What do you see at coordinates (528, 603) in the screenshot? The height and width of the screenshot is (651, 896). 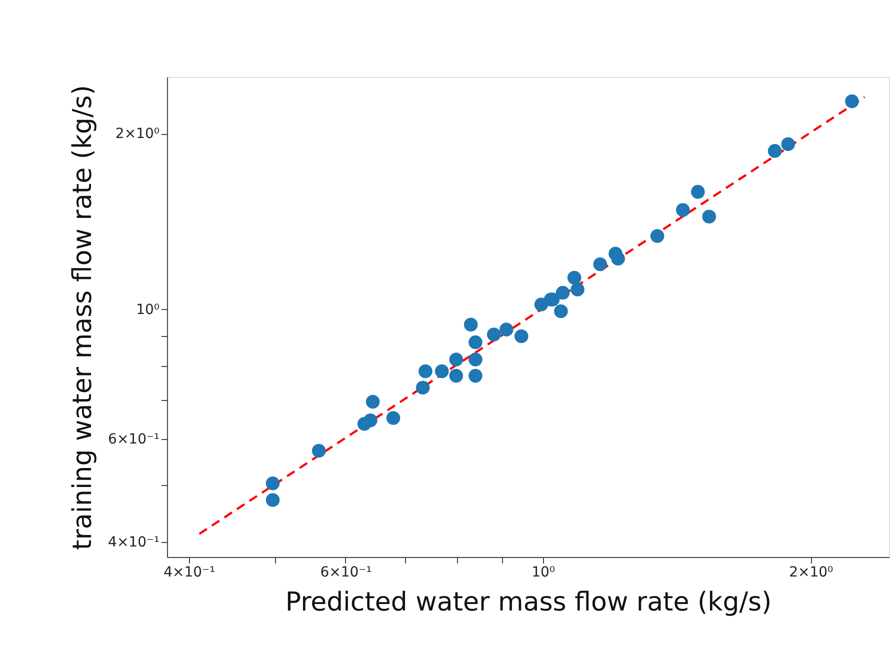 I see `x-axis-title: Predicted water mass flow rate (kg/s)` at bounding box center [528, 603].